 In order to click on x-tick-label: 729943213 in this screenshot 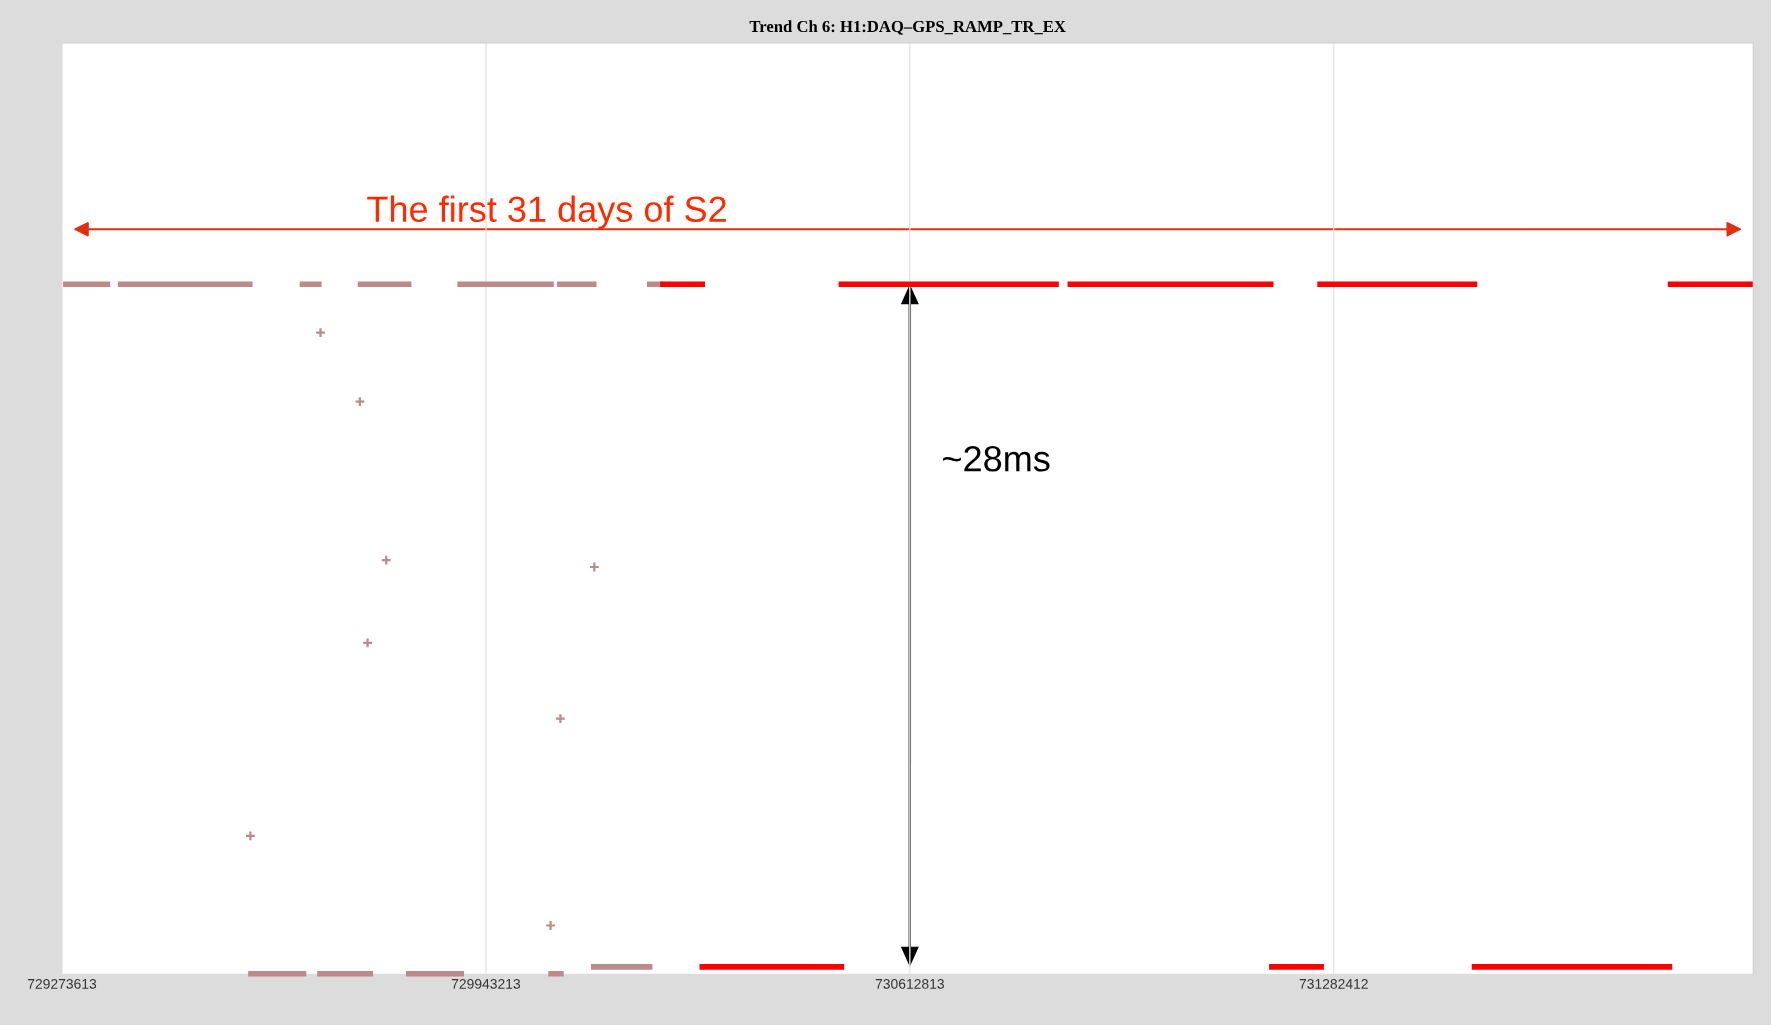, I will do `click(486, 983)`.